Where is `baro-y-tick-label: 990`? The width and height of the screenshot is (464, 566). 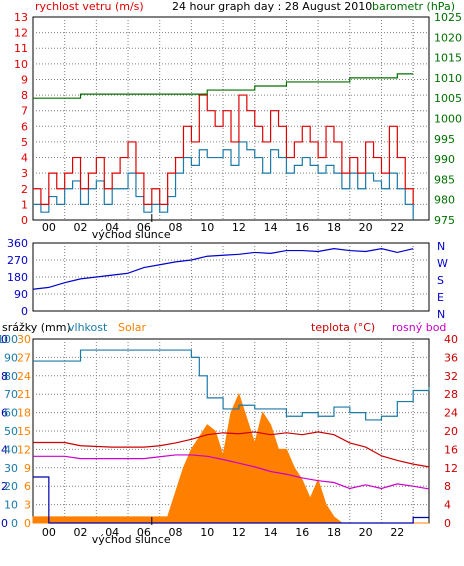
baro-y-tick-label: 990 is located at coordinates (444, 159).